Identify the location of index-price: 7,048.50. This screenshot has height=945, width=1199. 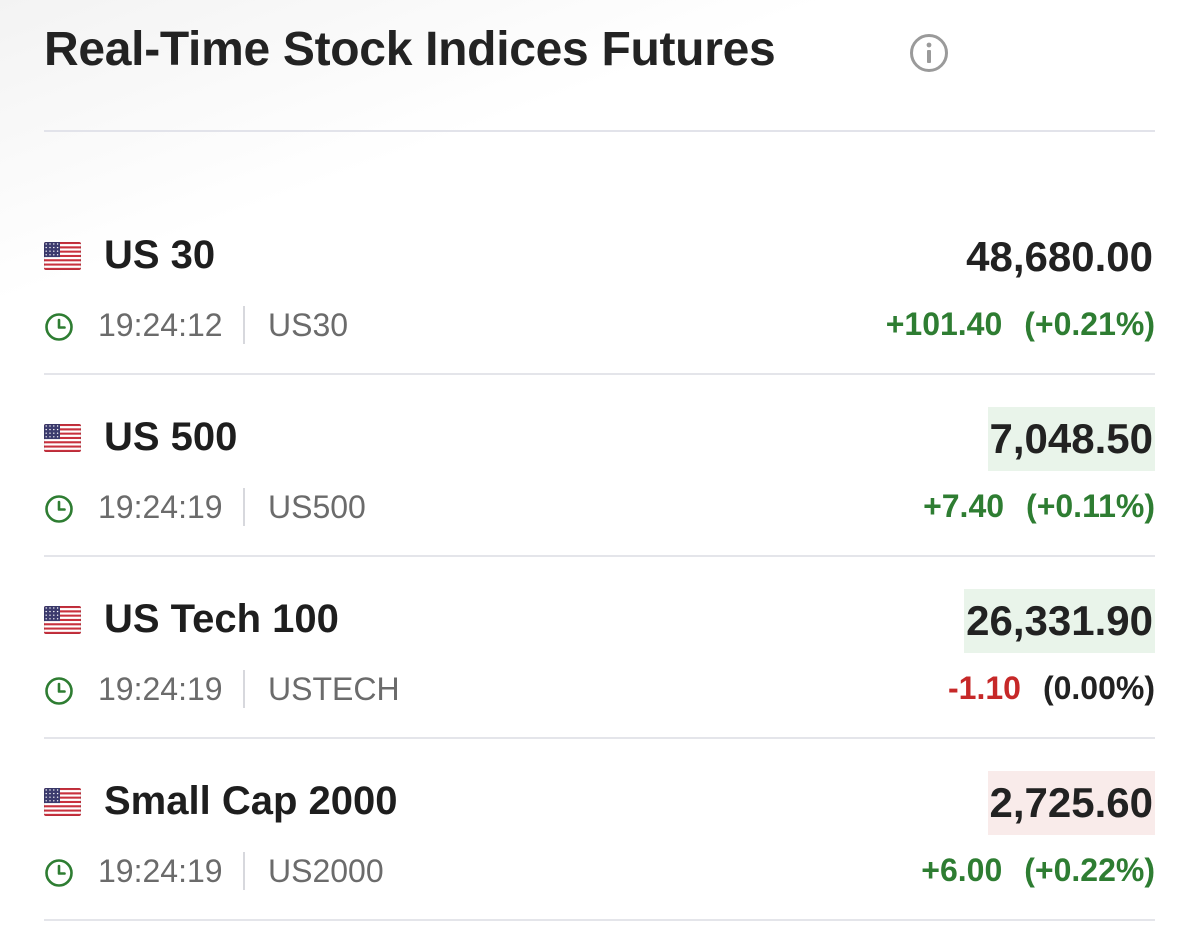
(1071, 439).